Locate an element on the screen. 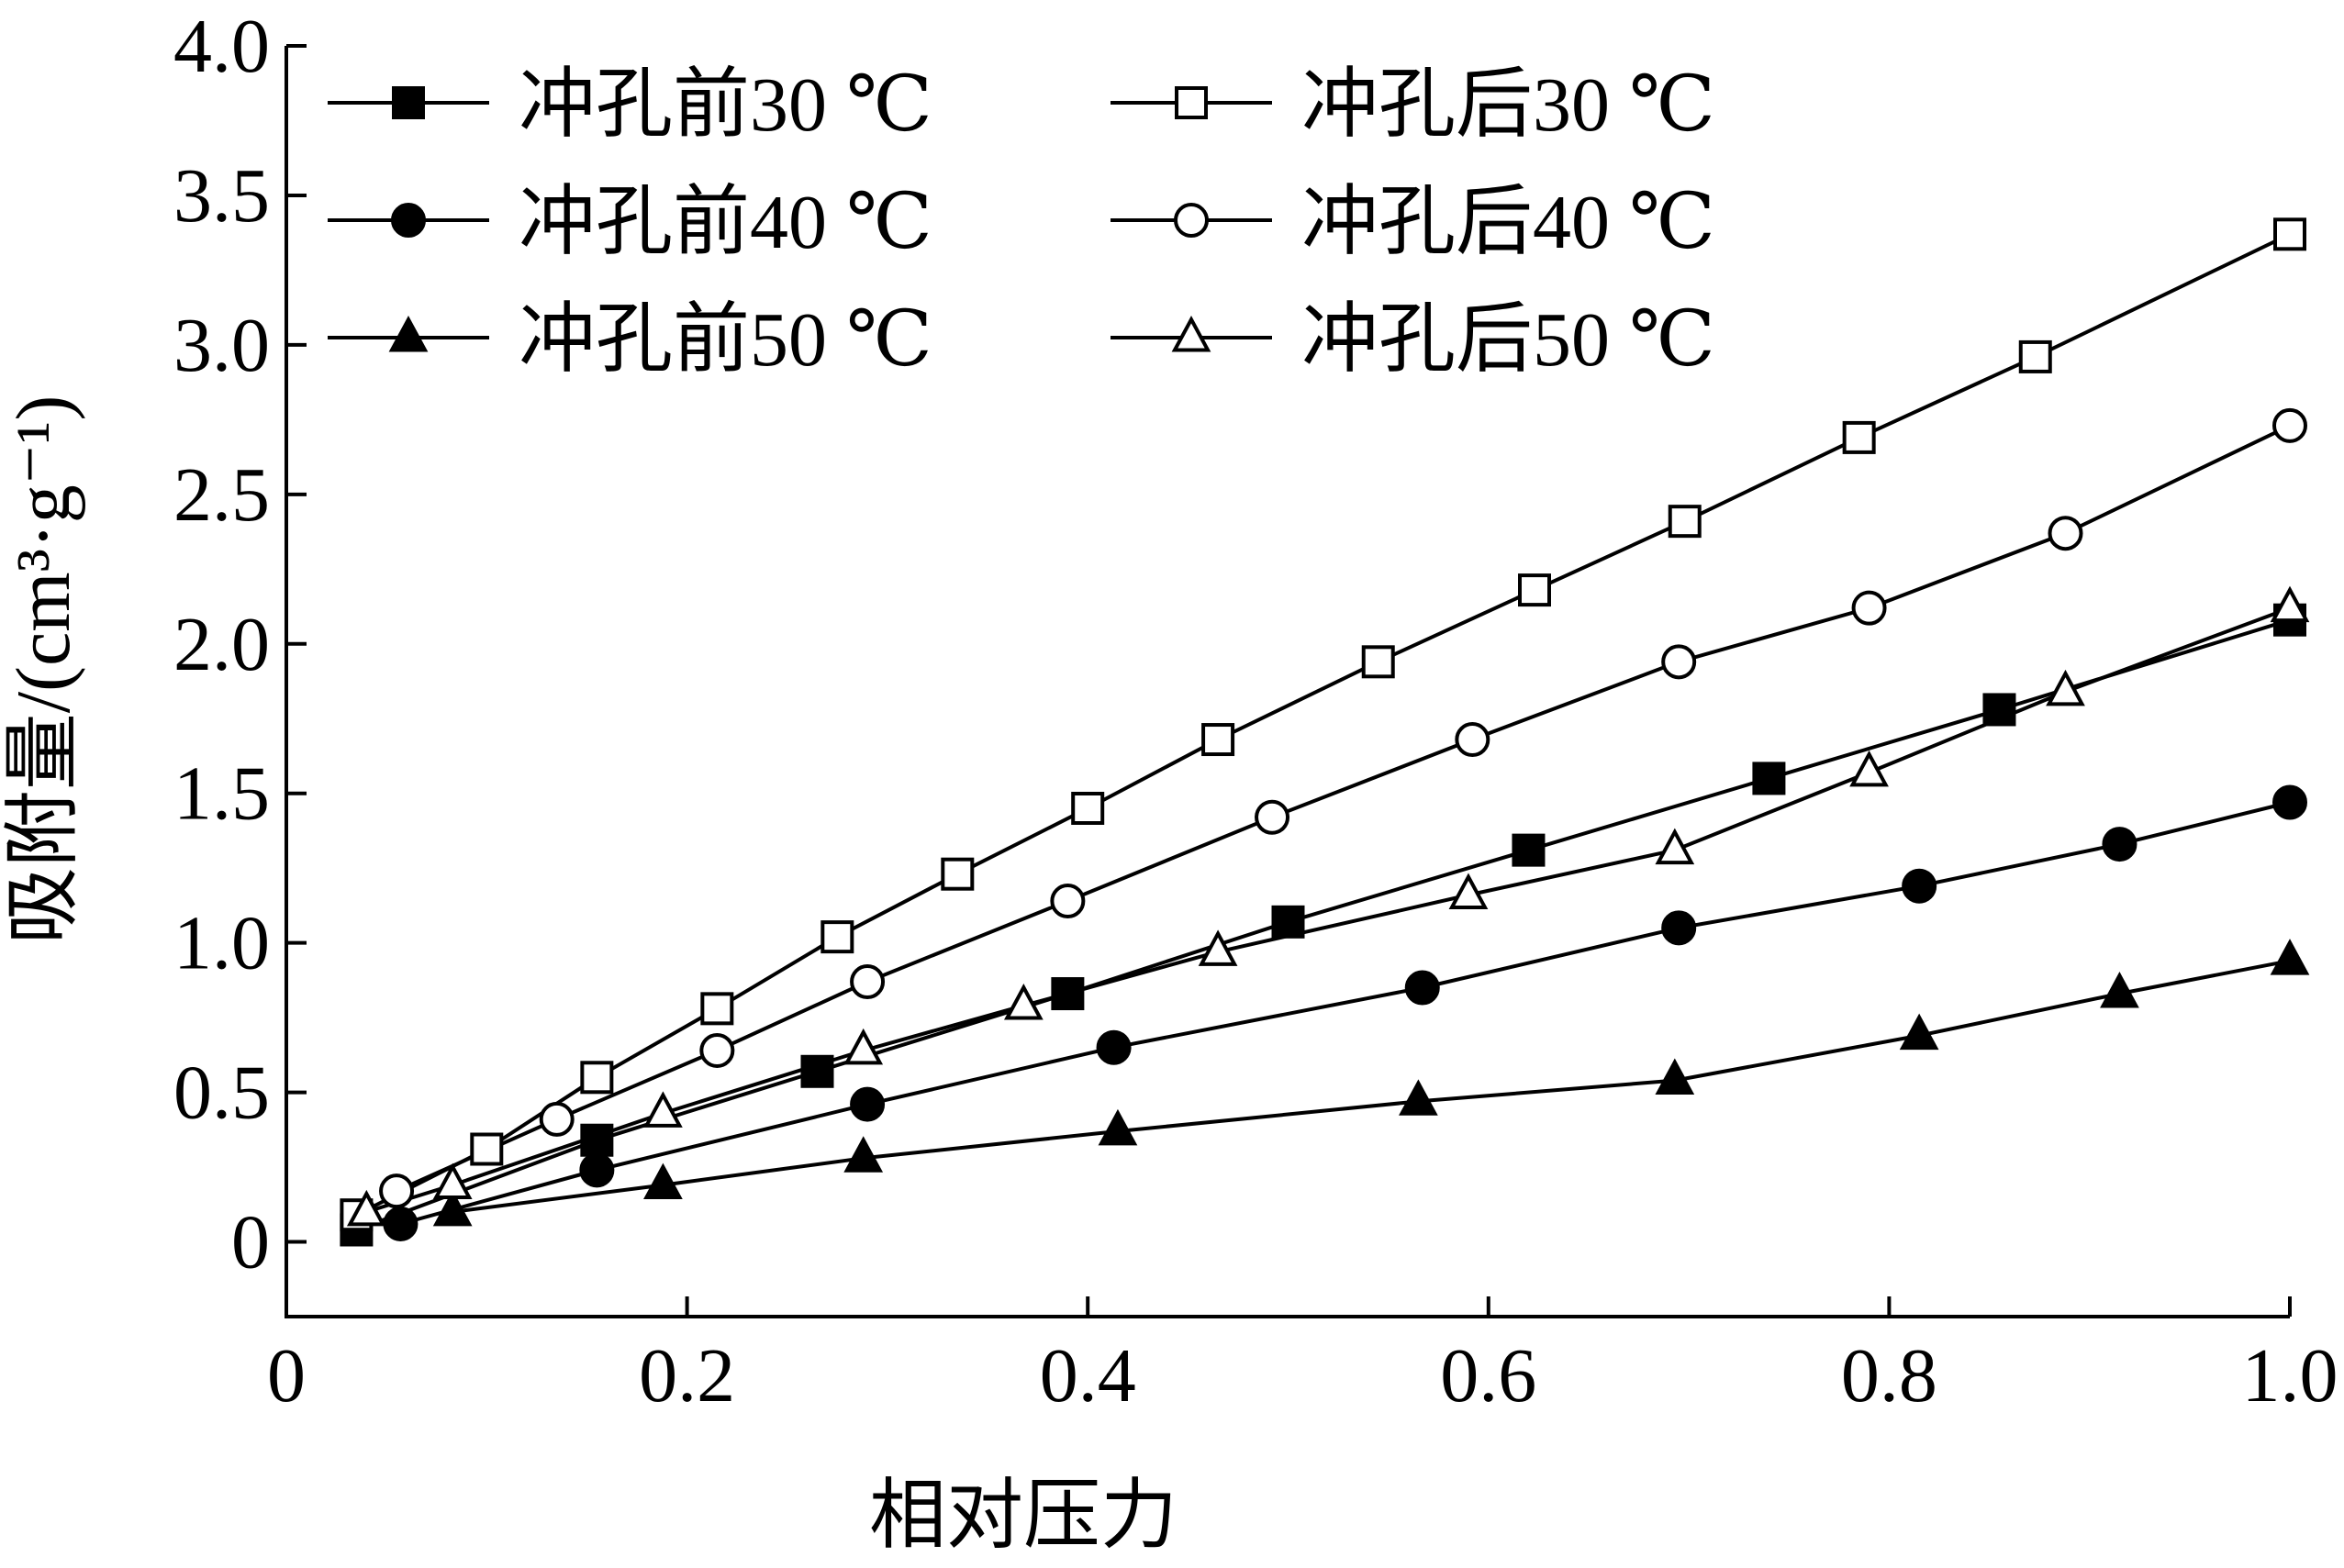 The width and height of the screenshot is (2344, 1568). y-tick-label: 0.5 is located at coordinates (221, 1093).